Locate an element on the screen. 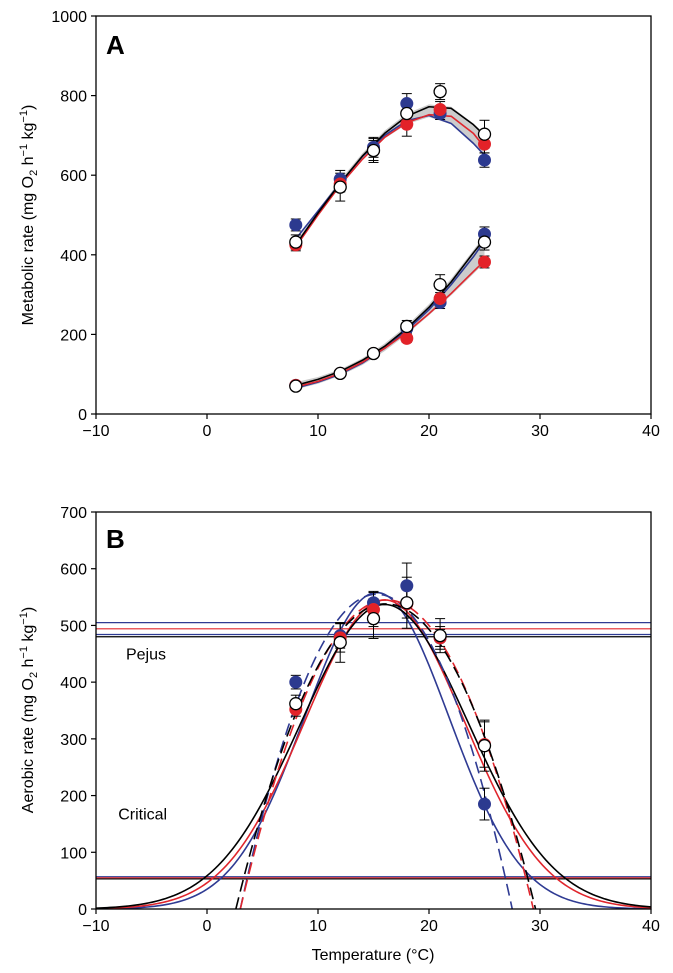 The image size is (673, 973). panel-a-x-tick-label: 40 is located at coordinates (651, 431).